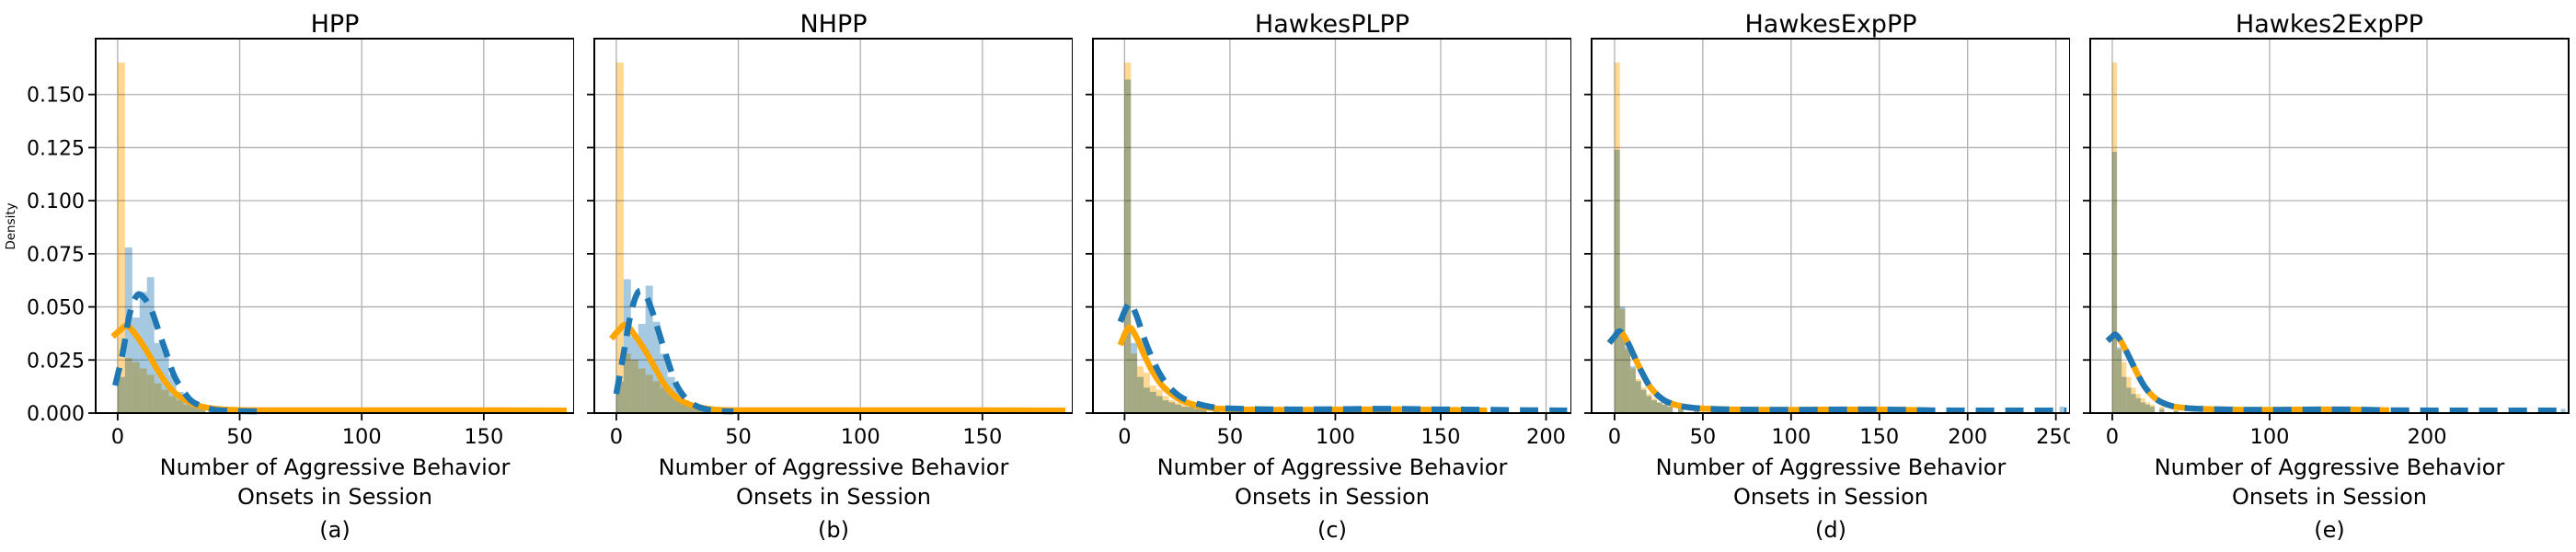  I want to click on plot-area: 0 50 100 150 200, so click(1328, 243).